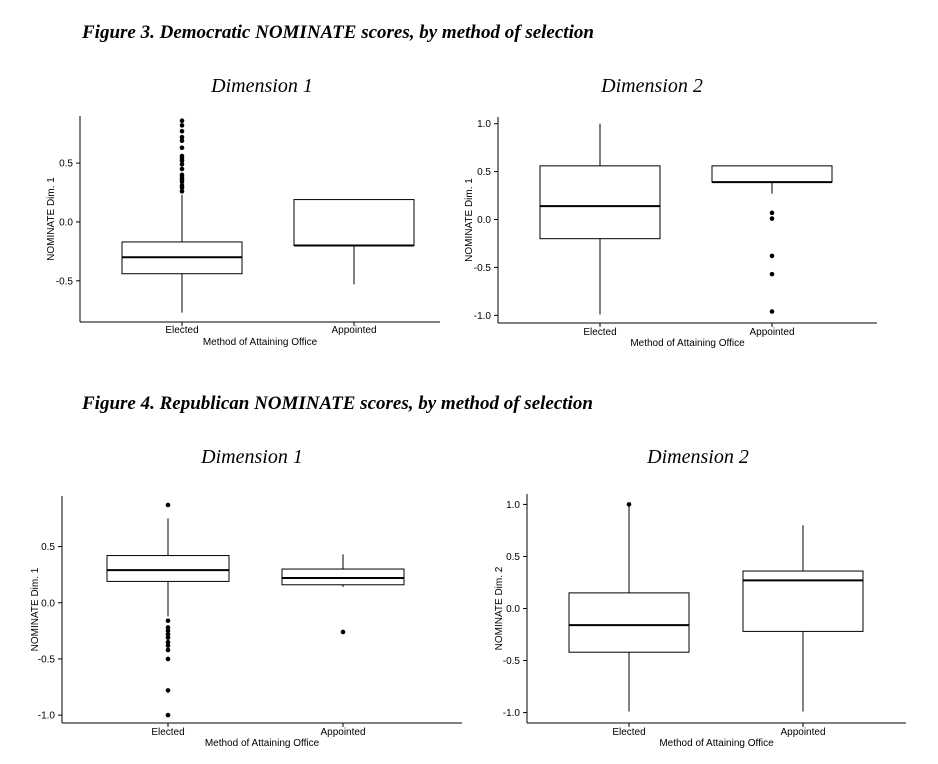  What do you see at coordinates (66, 164) in the screenshot?
I see `chart-1-y-tick-label: 0.5` at bounding box center [66, 164].